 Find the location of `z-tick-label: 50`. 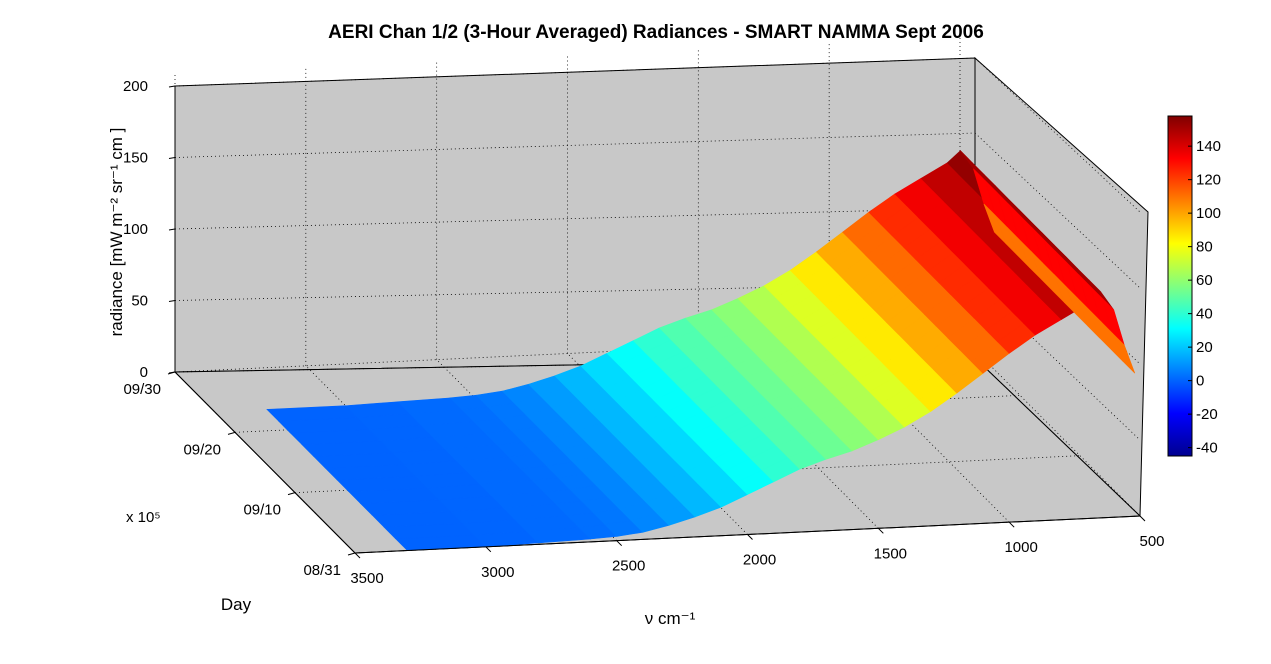

z-tick-label: 50 is located at coordinates (139, 301).